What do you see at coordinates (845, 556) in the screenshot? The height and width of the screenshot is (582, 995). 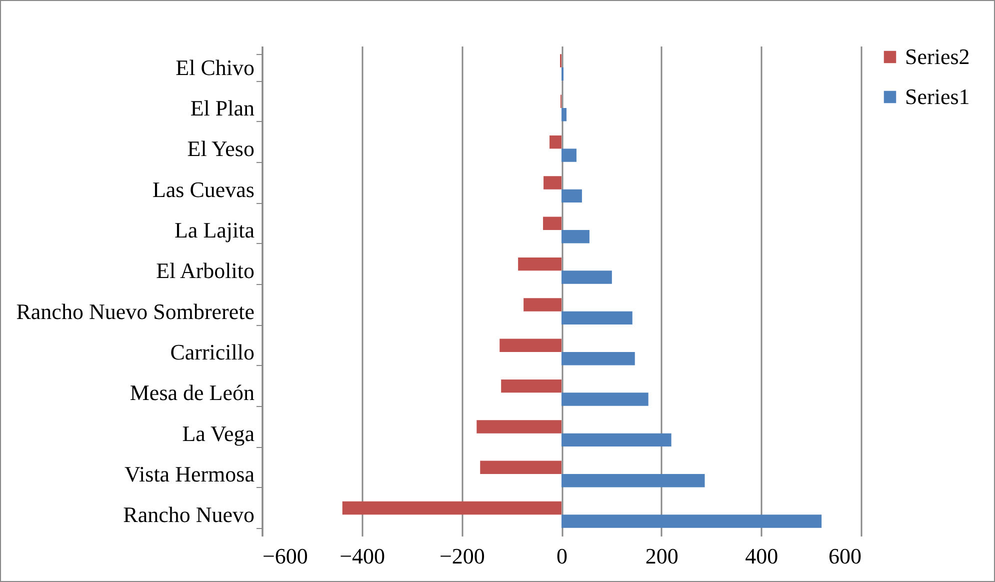 I see `x-tick-label: 600` at bounding box center [845, 556].